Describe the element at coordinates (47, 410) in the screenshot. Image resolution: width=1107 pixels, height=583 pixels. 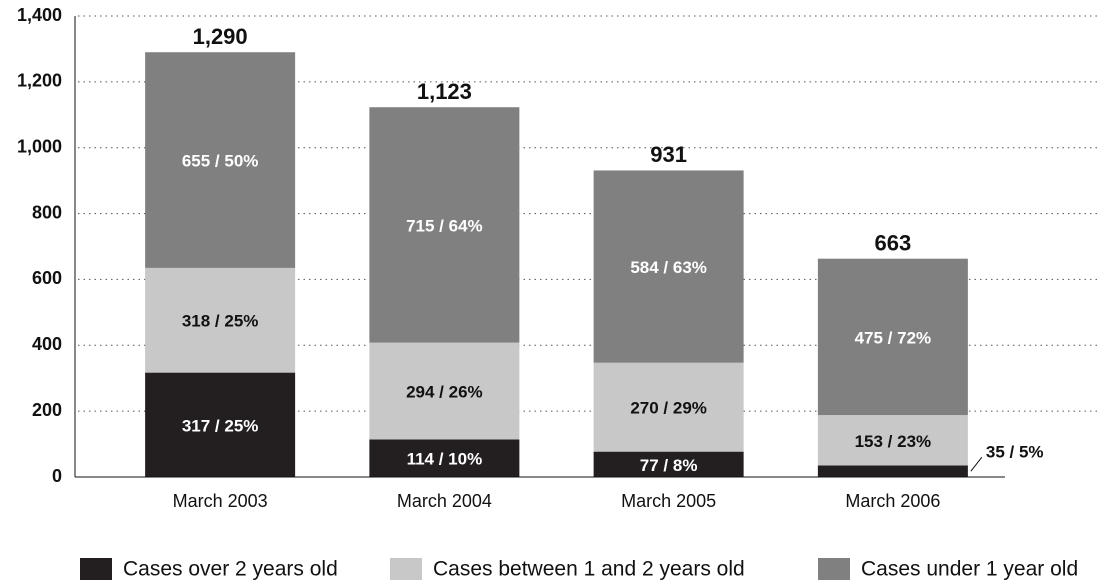
I see `y-tick-label: 200` at that location.